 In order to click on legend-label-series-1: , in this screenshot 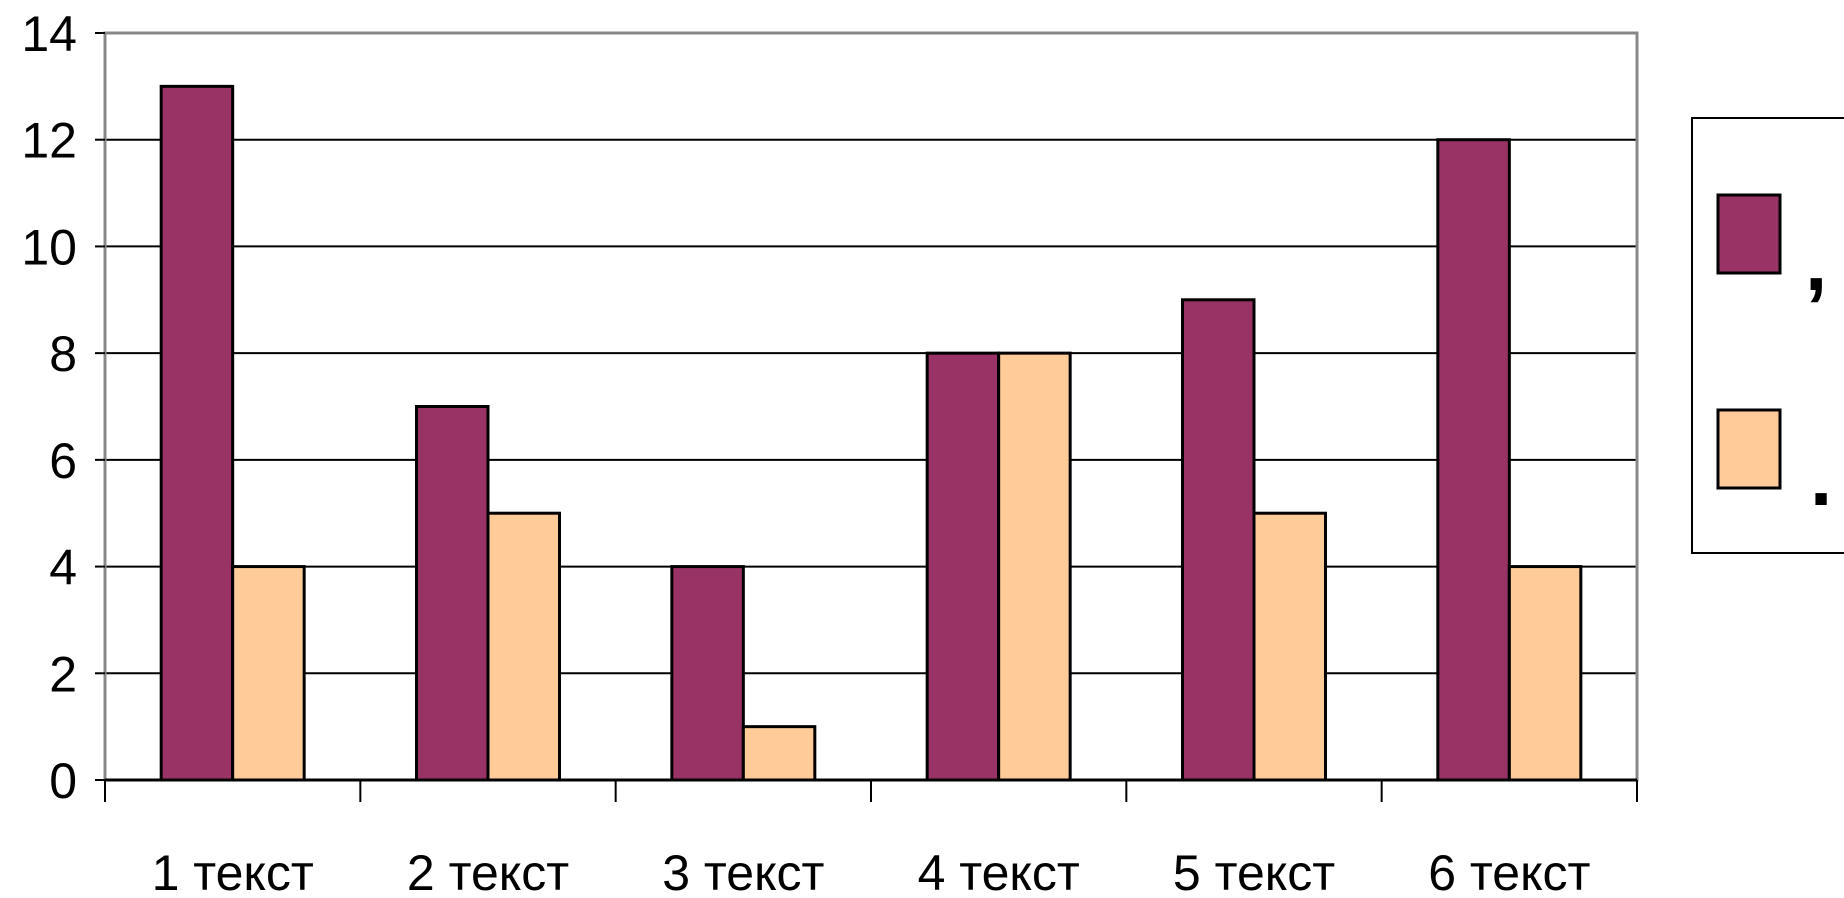, I will do `click(1816, 262)`.